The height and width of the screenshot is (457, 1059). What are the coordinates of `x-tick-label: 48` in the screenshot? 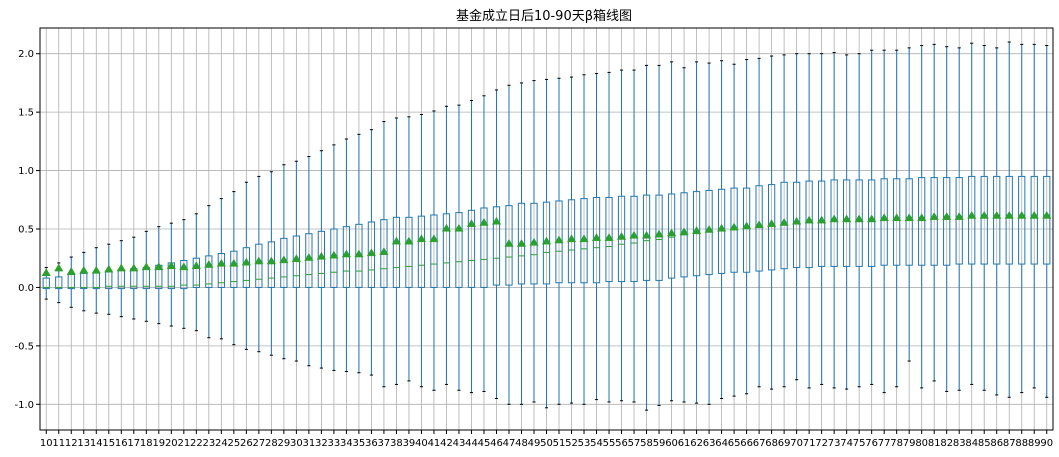 It's located at (521, 443).